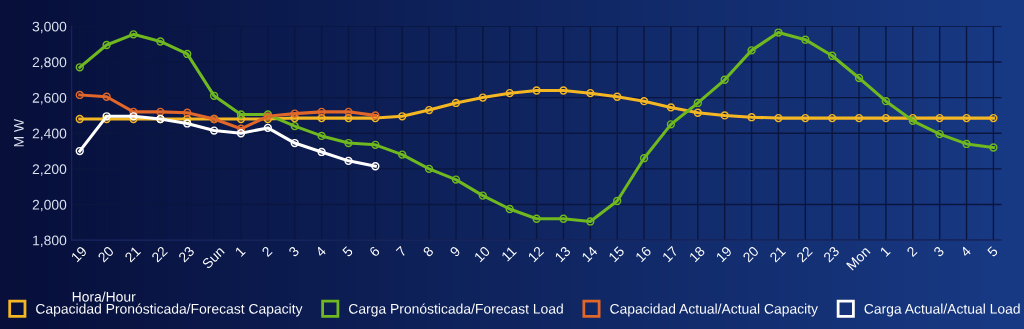 This screenshot has width=1024, height=329. What do you see at coordinates (49, 63) in the screenshot?
I see `y-tick-label: 2,800` at bounding box center [49, 63].